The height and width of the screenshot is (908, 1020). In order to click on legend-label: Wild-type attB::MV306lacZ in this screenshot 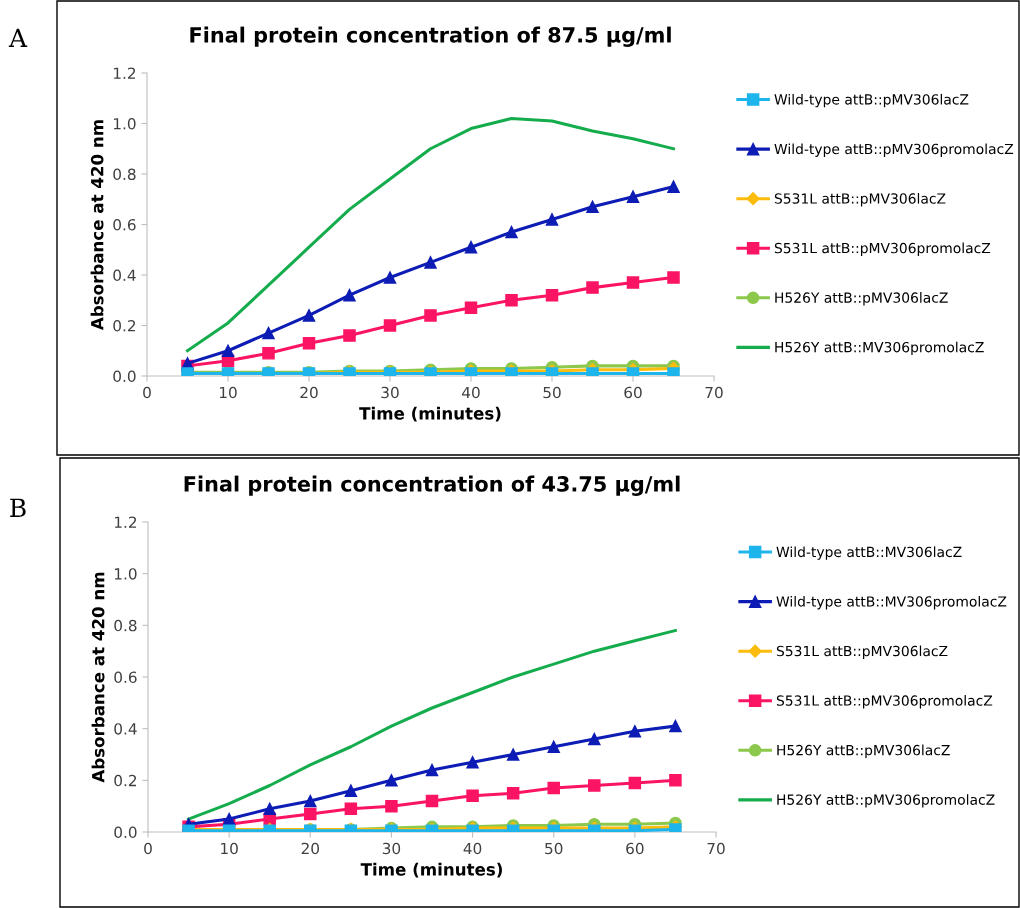, I will do `click(869, 553)`.